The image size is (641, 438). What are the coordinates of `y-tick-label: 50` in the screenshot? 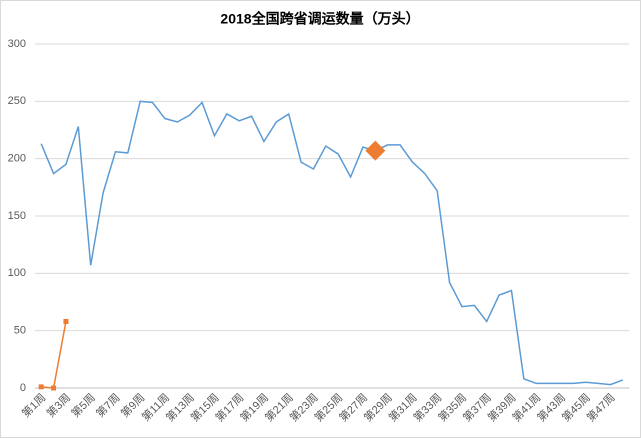 It's located at (20, 331).